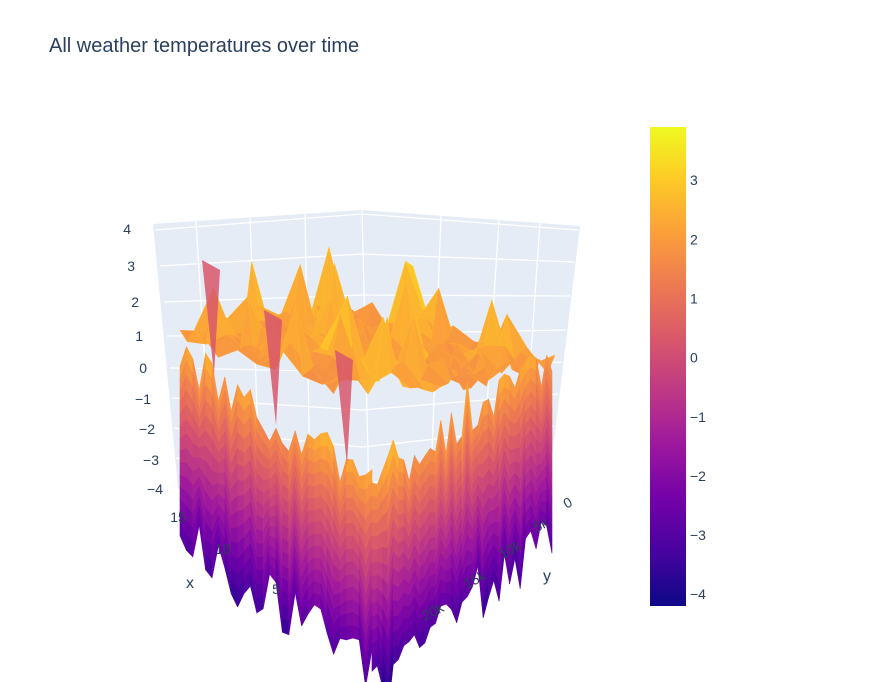  I want to click on colorbar-tick-label: 2, so click(694, 239).